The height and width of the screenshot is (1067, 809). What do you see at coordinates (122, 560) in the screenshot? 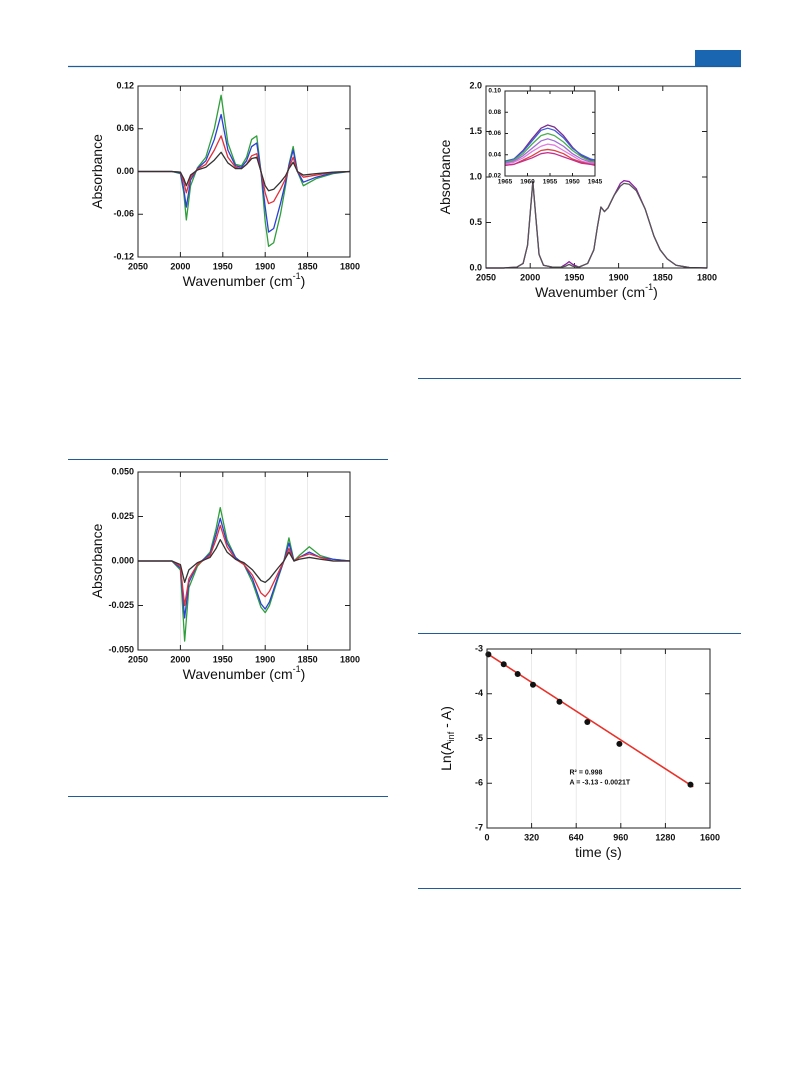
I see `y-tick-label: 0.000` at bounding box center [122, 560].